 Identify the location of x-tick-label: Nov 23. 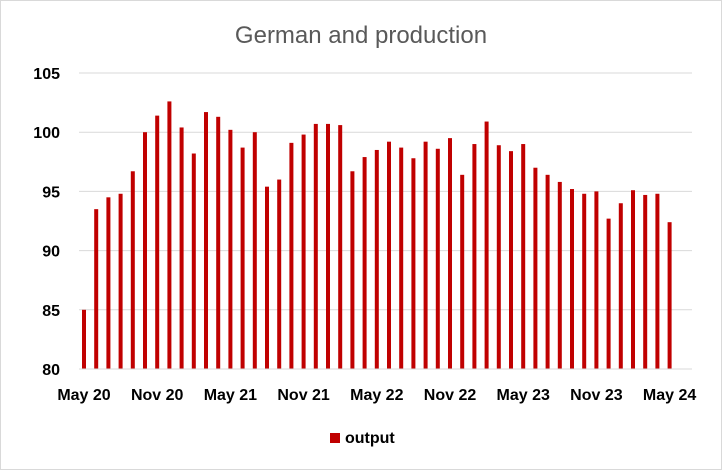
(596, 395).